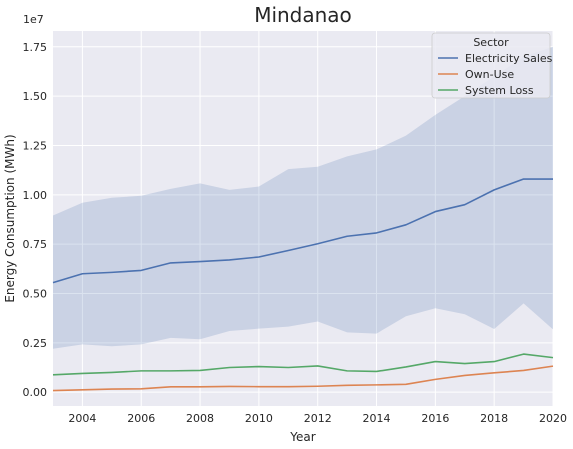 This screenshot has height=449, width=573. What do you see at coordinates (141, 418) in the screenshot?
I see `x-tick-label: 2006` at bounding box center [141, 418].